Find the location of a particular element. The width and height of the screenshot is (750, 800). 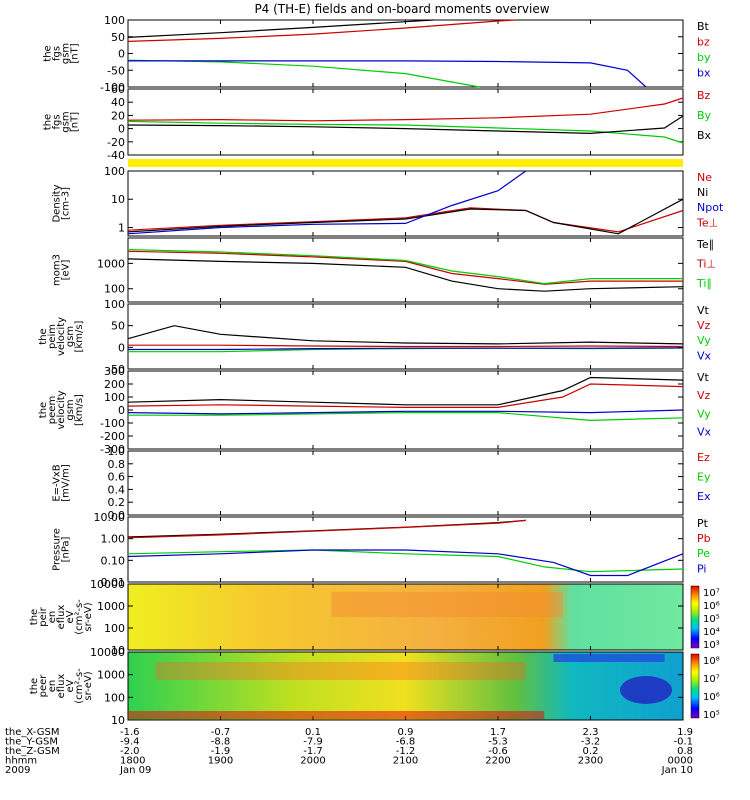

y-axis-label-line: (cm²-s- is located at coordinates (79, 617).